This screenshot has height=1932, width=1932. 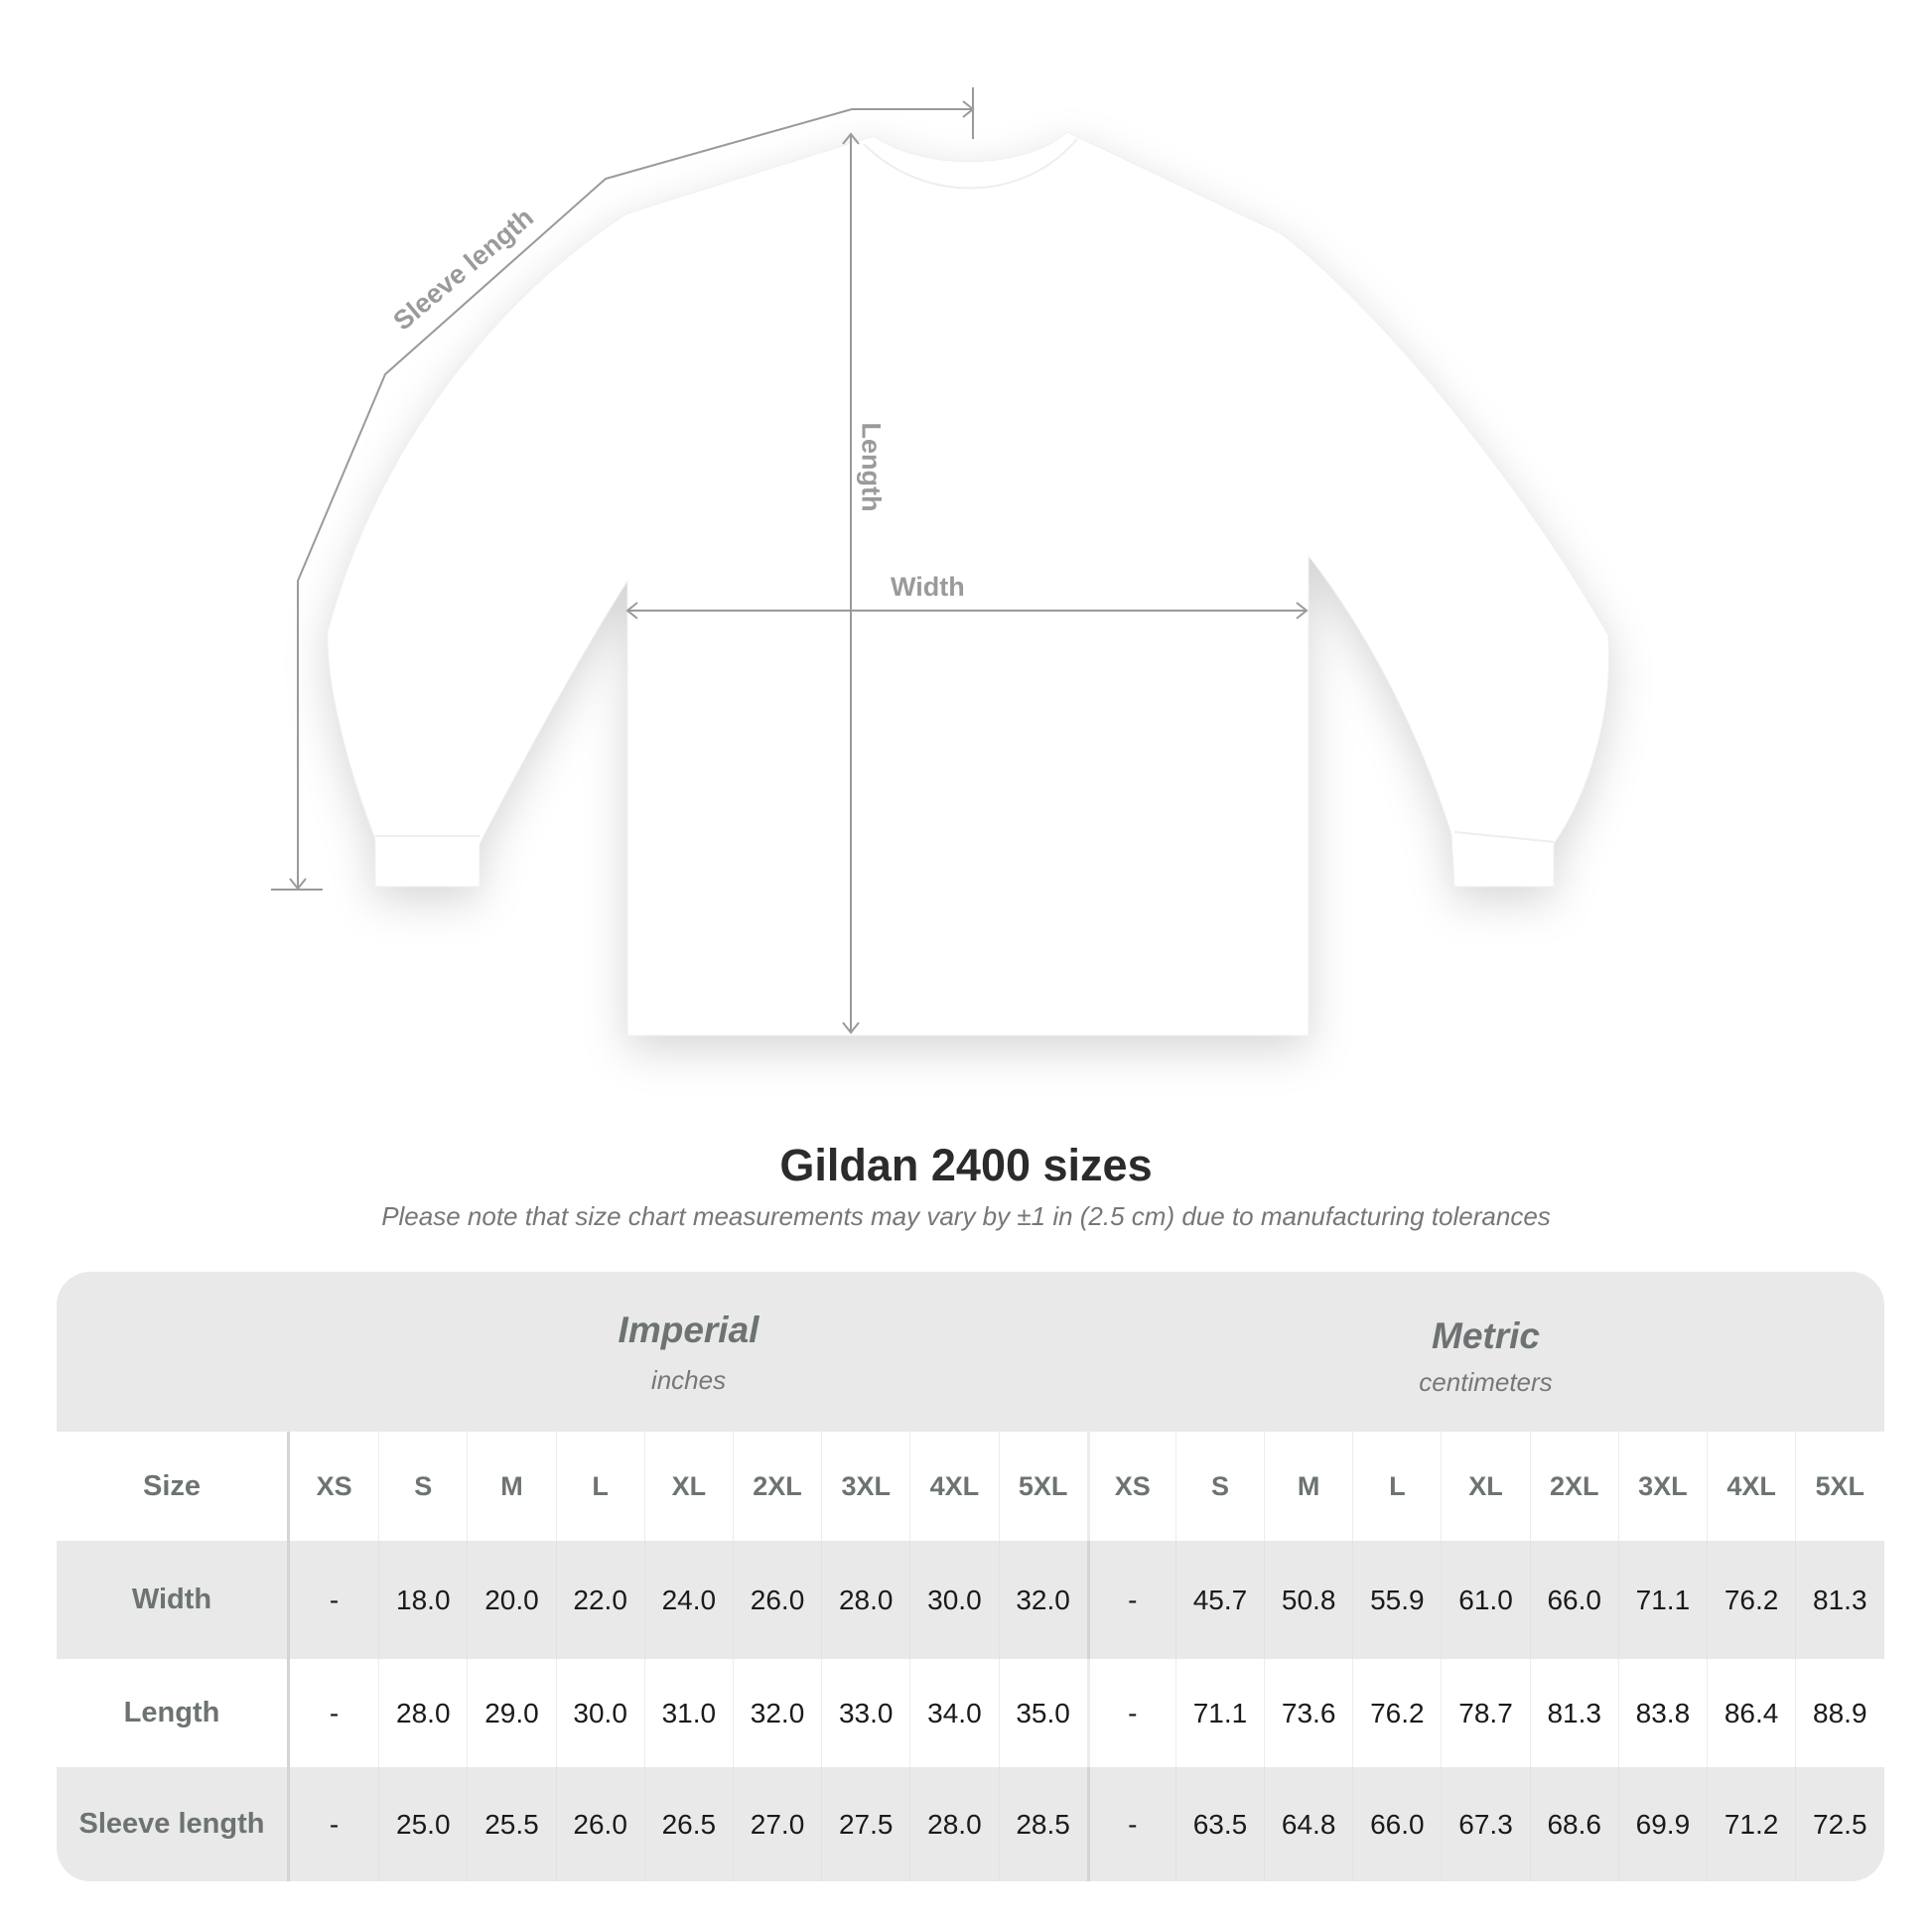 What do you see at coordinates (631, 611) in the screenshot?
I see `width-arrow-left` at bounding box center [631, 611].